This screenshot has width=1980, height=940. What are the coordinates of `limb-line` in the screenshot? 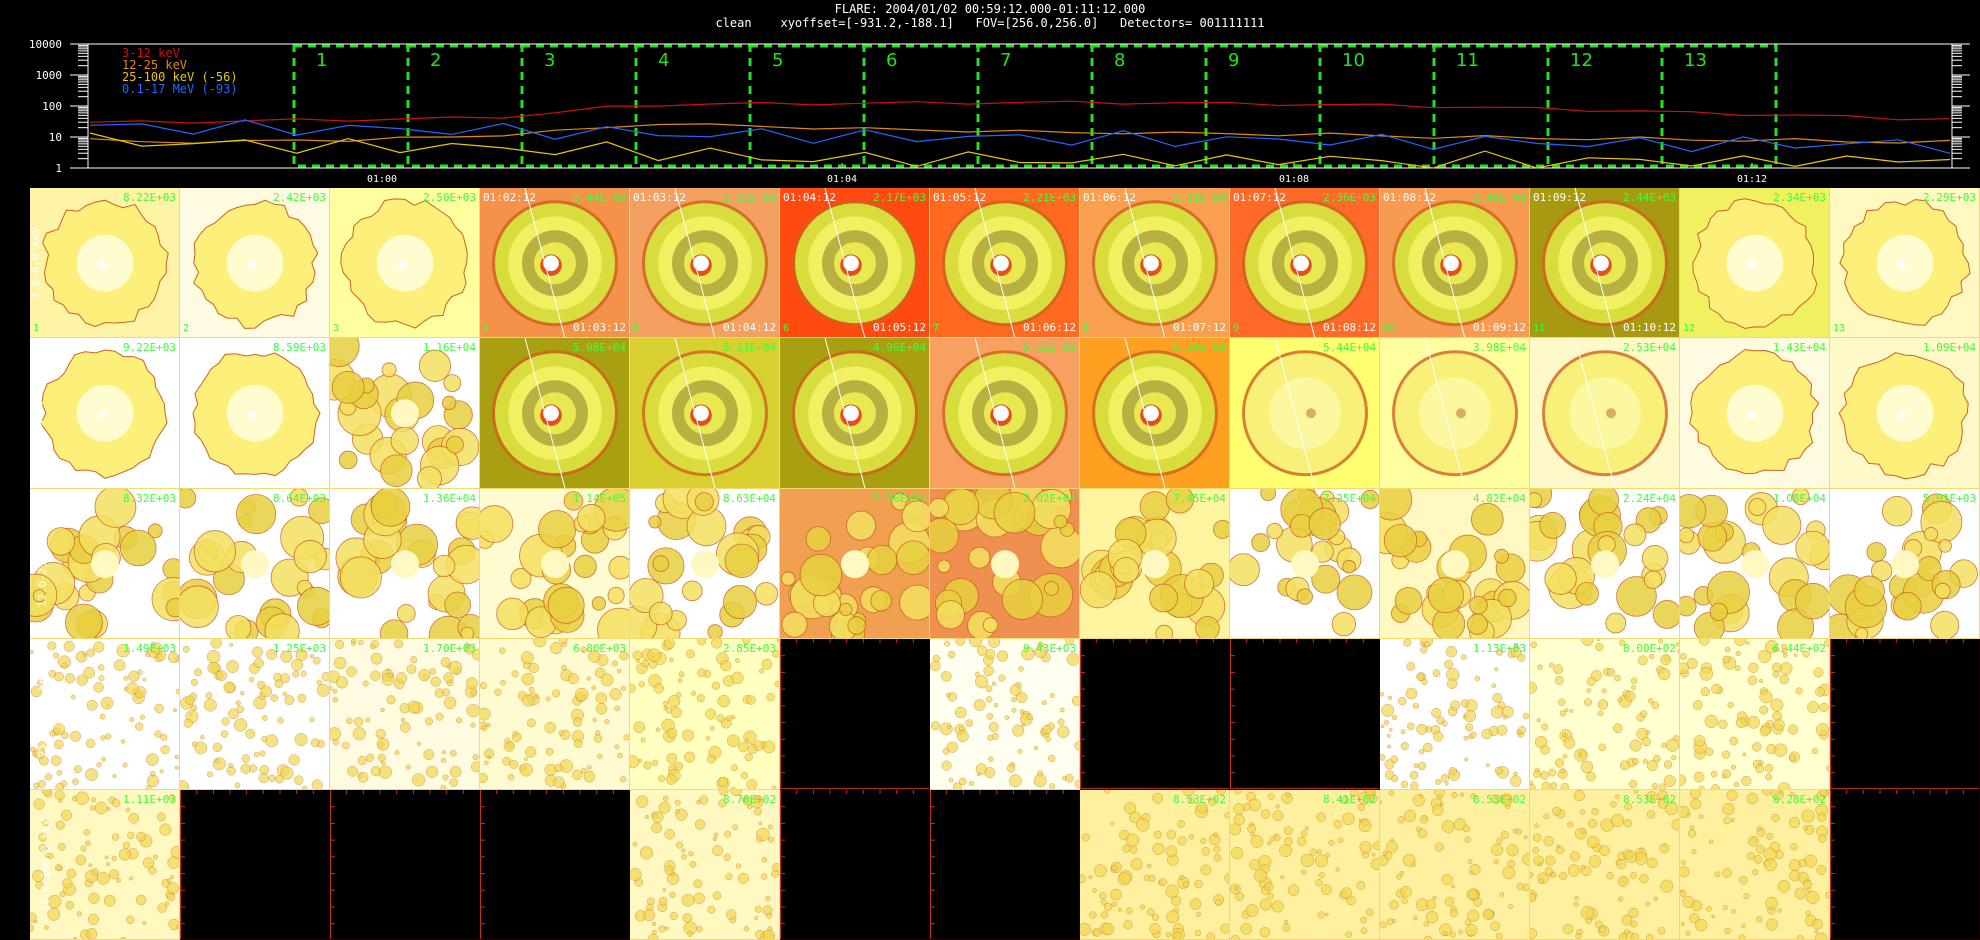 It's located at (1595, 263).